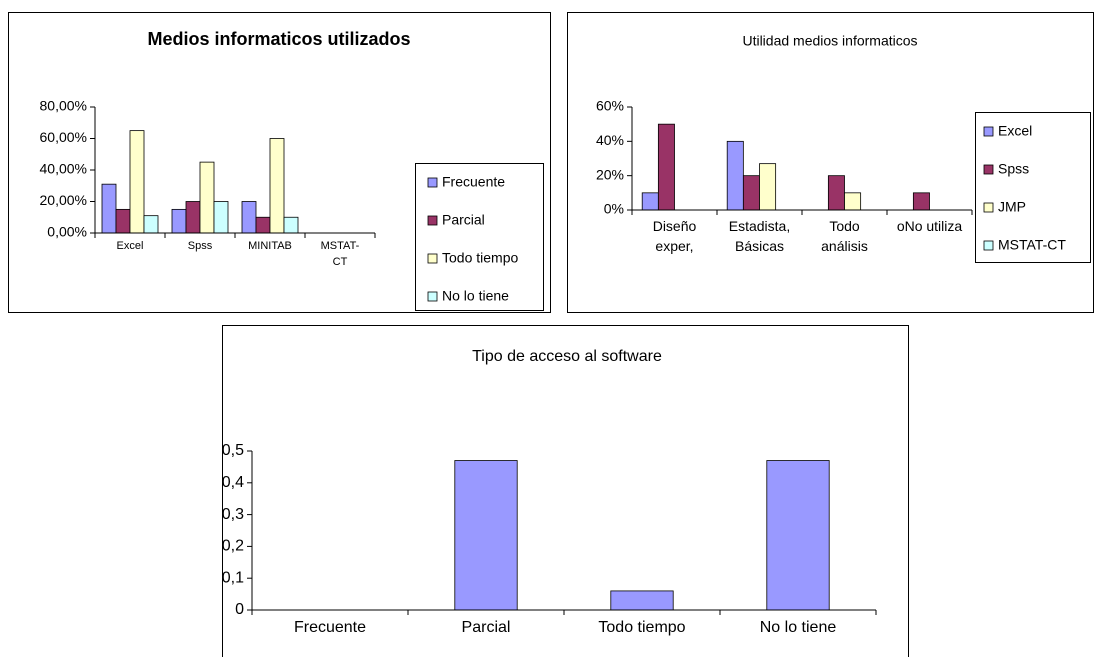  I want to click on x-tick-label: MSTAT-CT, so click(340, 254).